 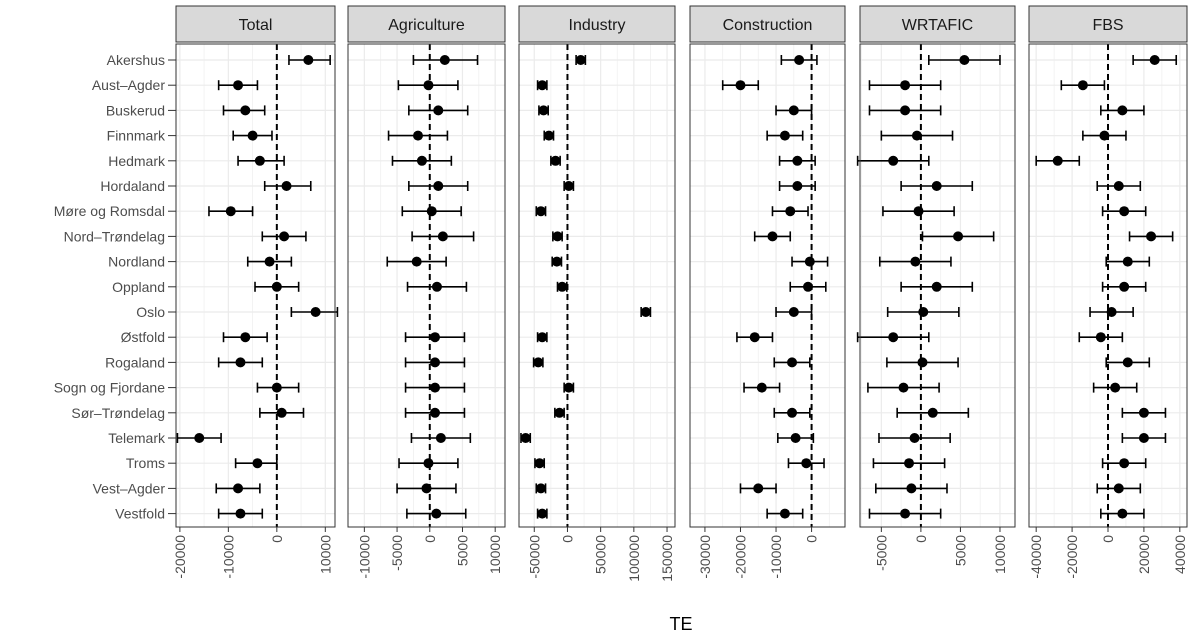 What do you see at coordinates (145, 463) in the screenshot?
I see `y-tick-label-troms: Troms` at bounding box center [145, 463].